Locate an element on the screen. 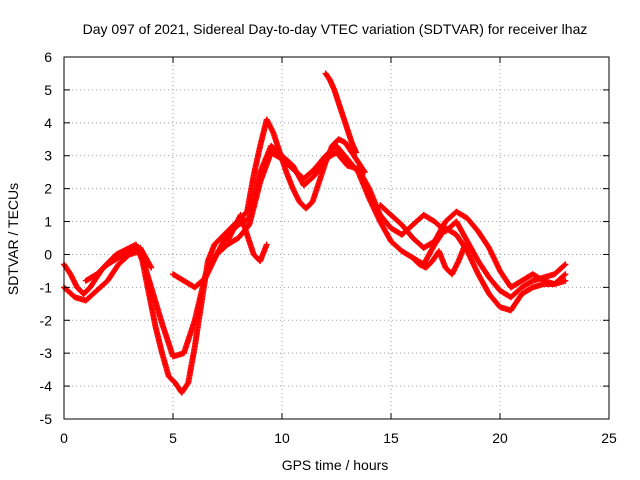 The height and width of the screenshot is (480, 640). y-tick-label: 0 is located at coordinates (48, 254).